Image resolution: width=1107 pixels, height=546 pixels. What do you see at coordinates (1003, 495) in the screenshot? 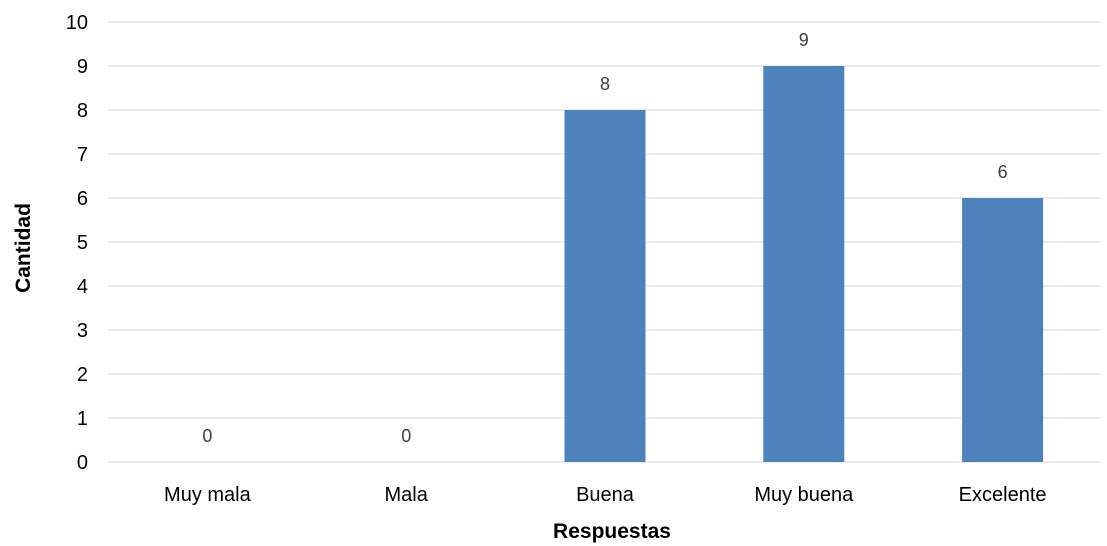
I see `x-tick-label: Excelente` at bounding box center [1003, 495].